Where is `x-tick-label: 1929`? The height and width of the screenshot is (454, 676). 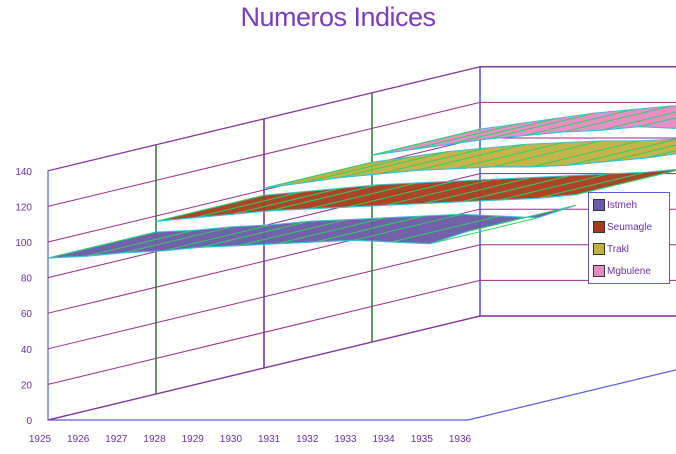 x-tick-label: 1929 is located at coordinates (193, 439).